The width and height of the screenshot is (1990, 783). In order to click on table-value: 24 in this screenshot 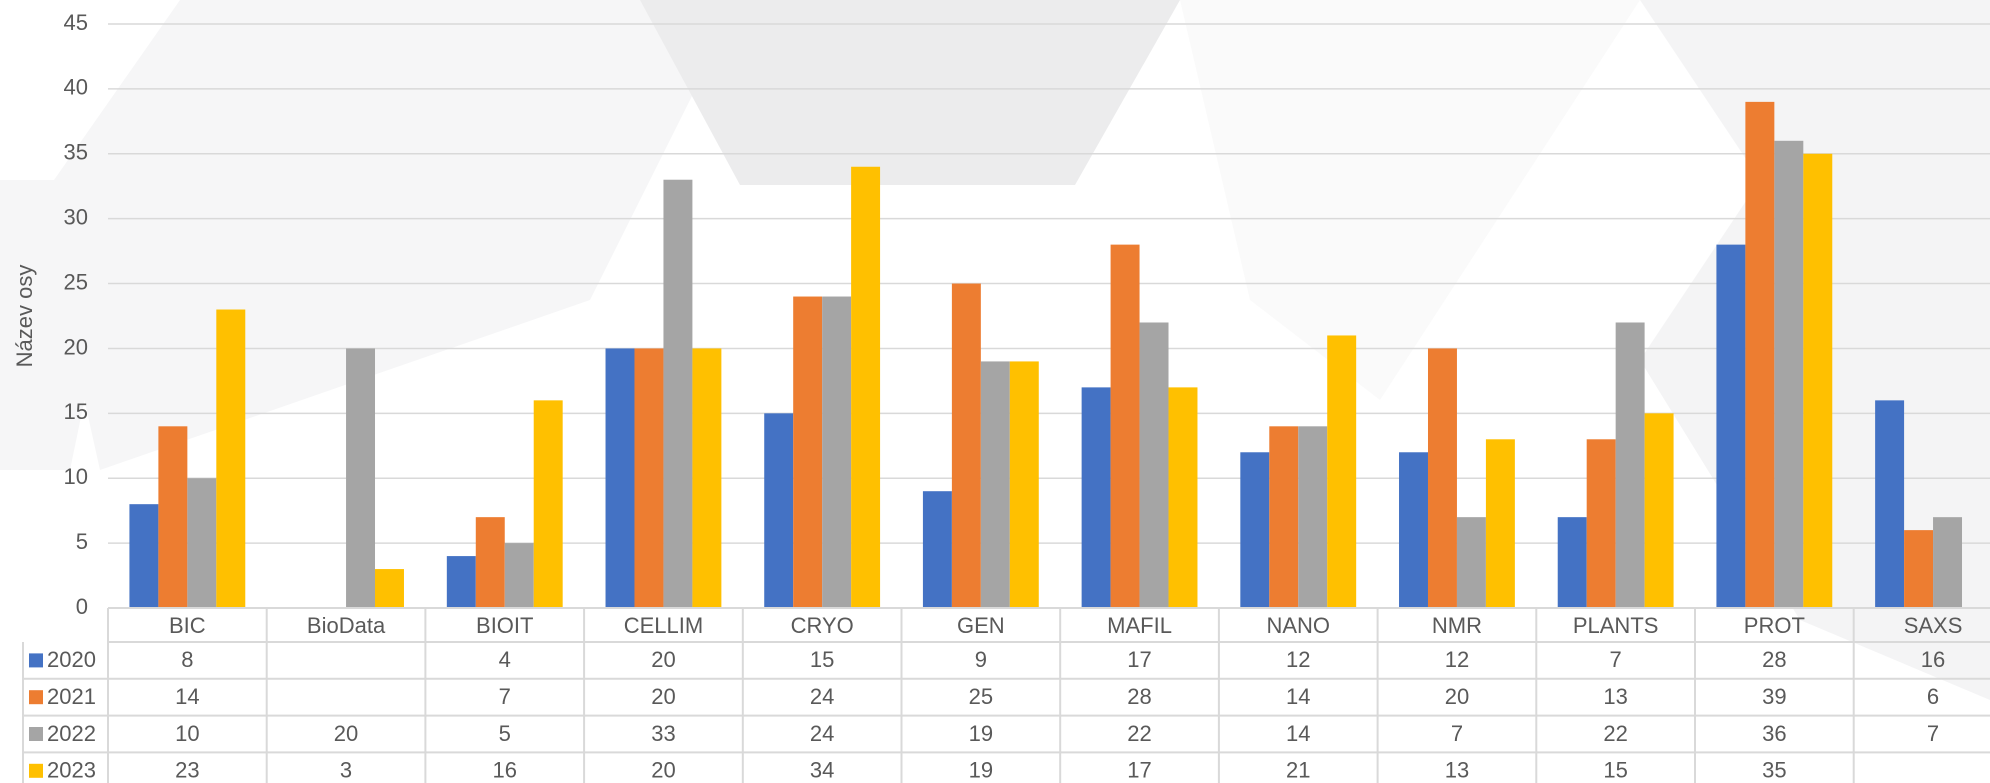, I will do `click(822, 733)`.